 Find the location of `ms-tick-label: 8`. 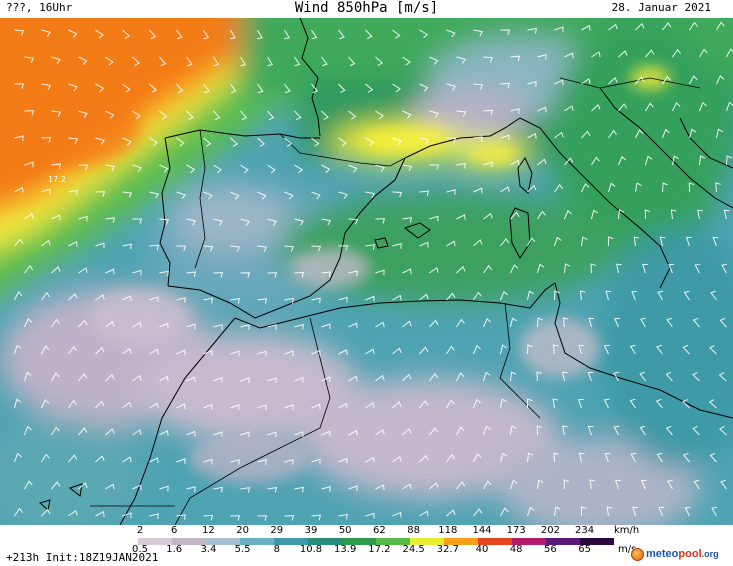

ms-tick-label: 8 is located at coordinates (276, 549).